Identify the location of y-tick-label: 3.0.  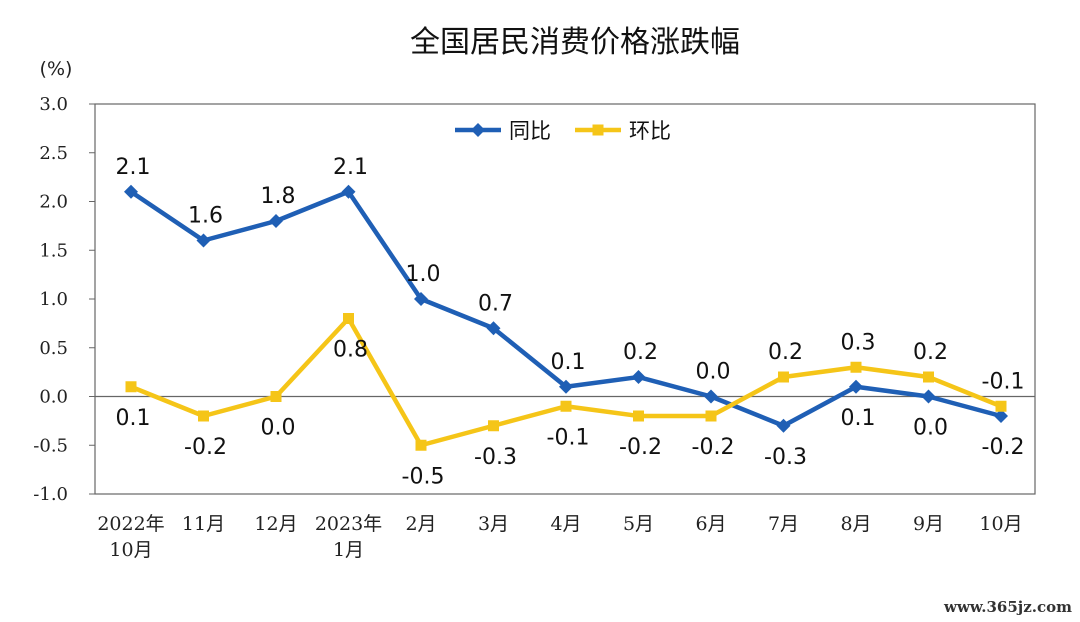
(53, 104).